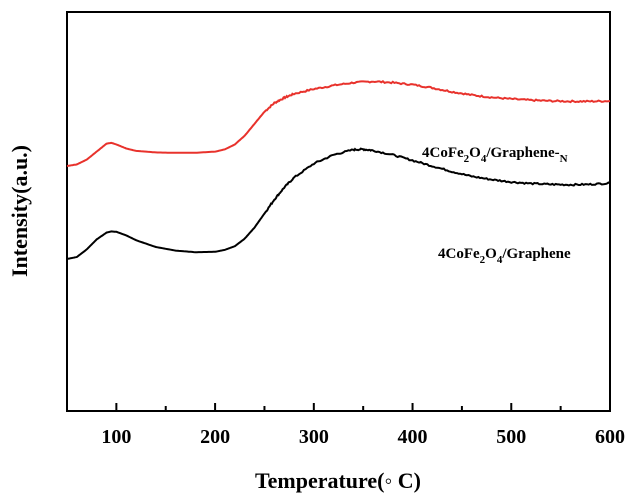 The width and height of the screenshot is (633, 494). Describe the element at coordinates (564, 159) in the screenshot. I see `series-label-part: N` at that location.